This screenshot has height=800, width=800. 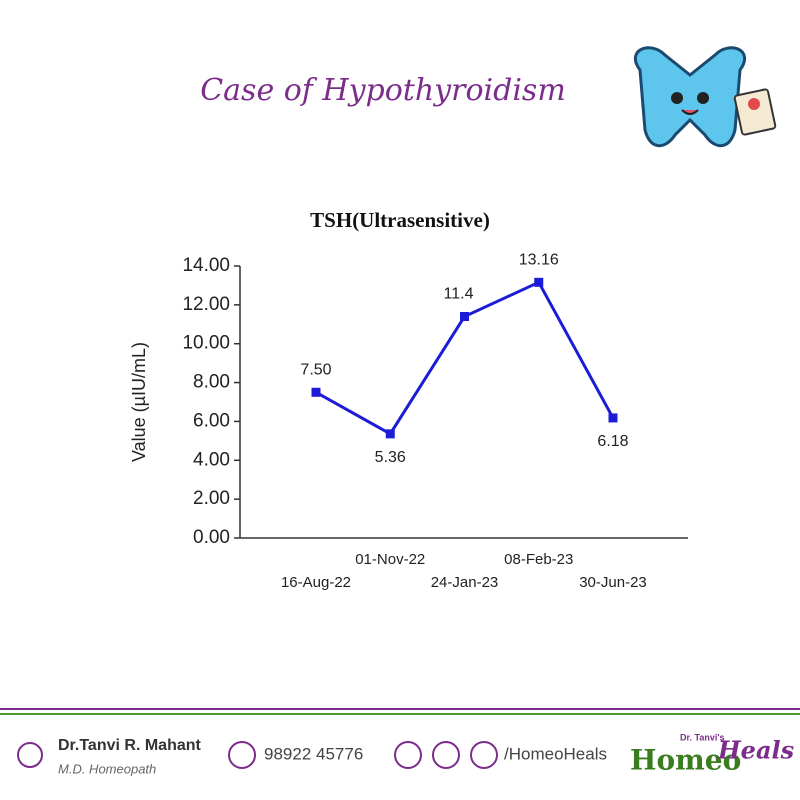 What do you see at coordinates (313, 753) in the screenshot?
I see `phone: 98922 45776` at bounding box center [313, 753].